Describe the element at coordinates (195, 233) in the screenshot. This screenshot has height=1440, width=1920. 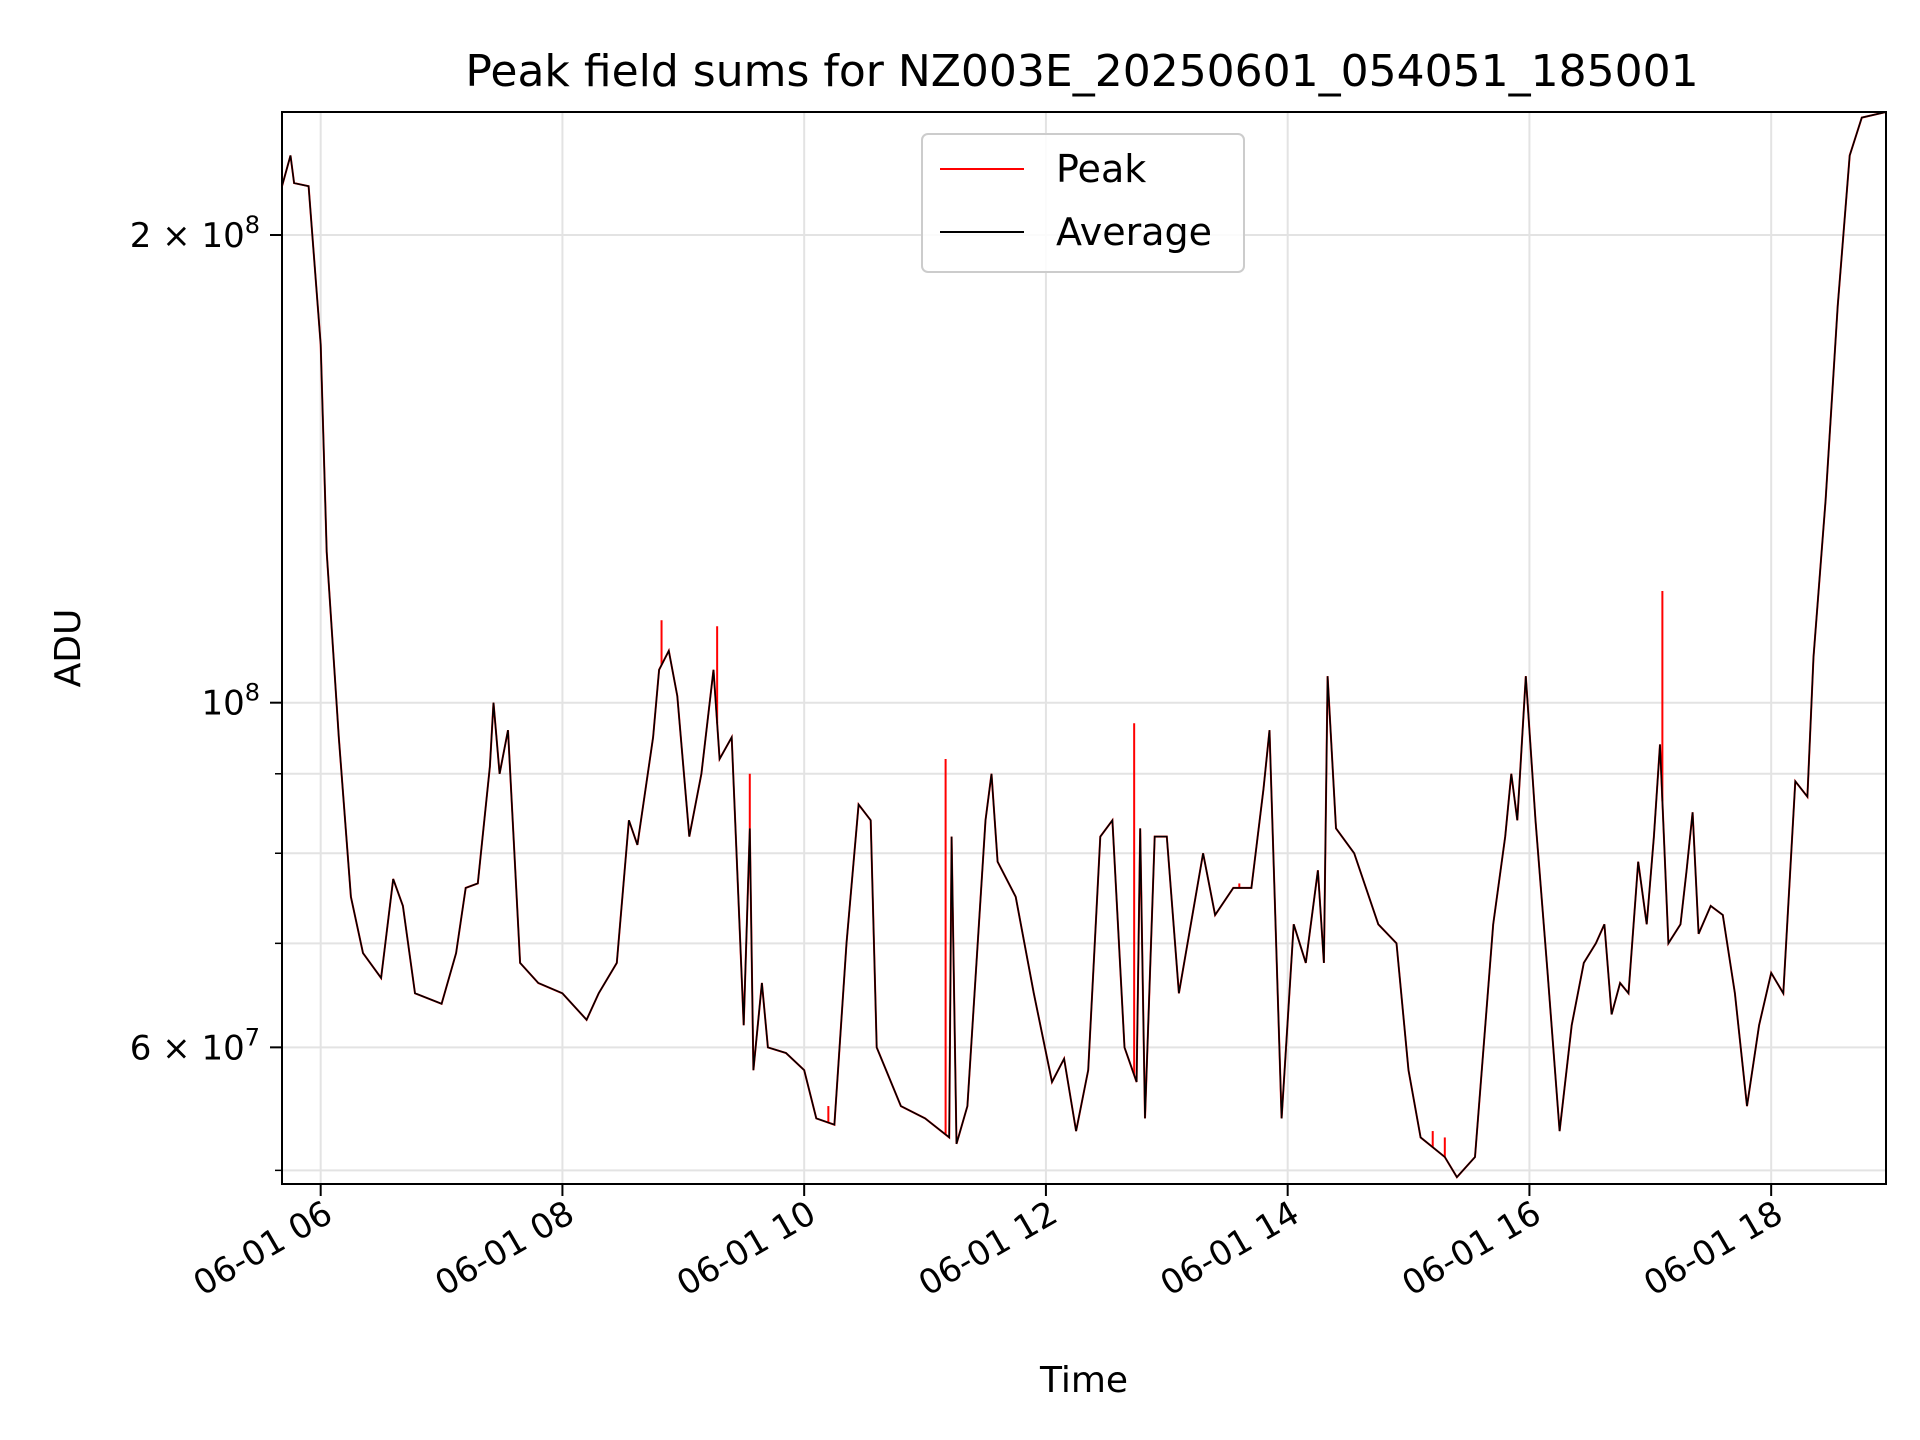
I see `y-tick-label: 2 × 108` at that location.